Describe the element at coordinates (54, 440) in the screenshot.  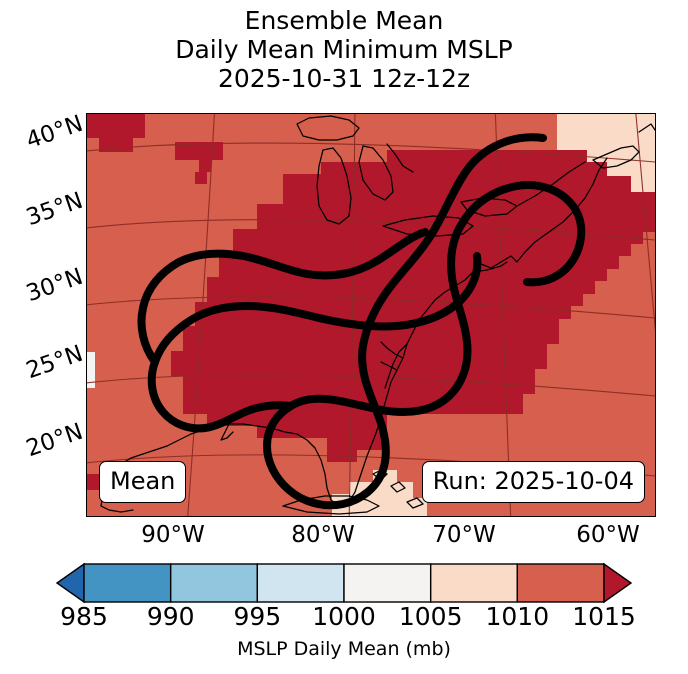
I see `lat-label-20n: 20°N` at that location.